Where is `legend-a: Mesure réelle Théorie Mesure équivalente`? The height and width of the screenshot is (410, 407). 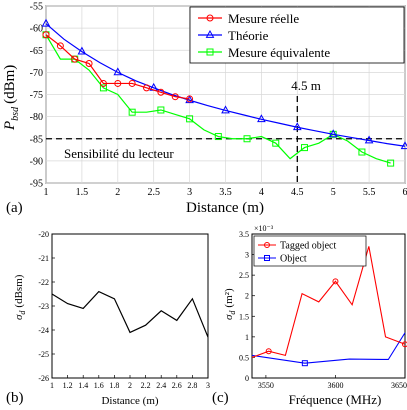
legend-a: Mesure réelle Théorie Mesure équivalente is located at coordinates (297, 35).